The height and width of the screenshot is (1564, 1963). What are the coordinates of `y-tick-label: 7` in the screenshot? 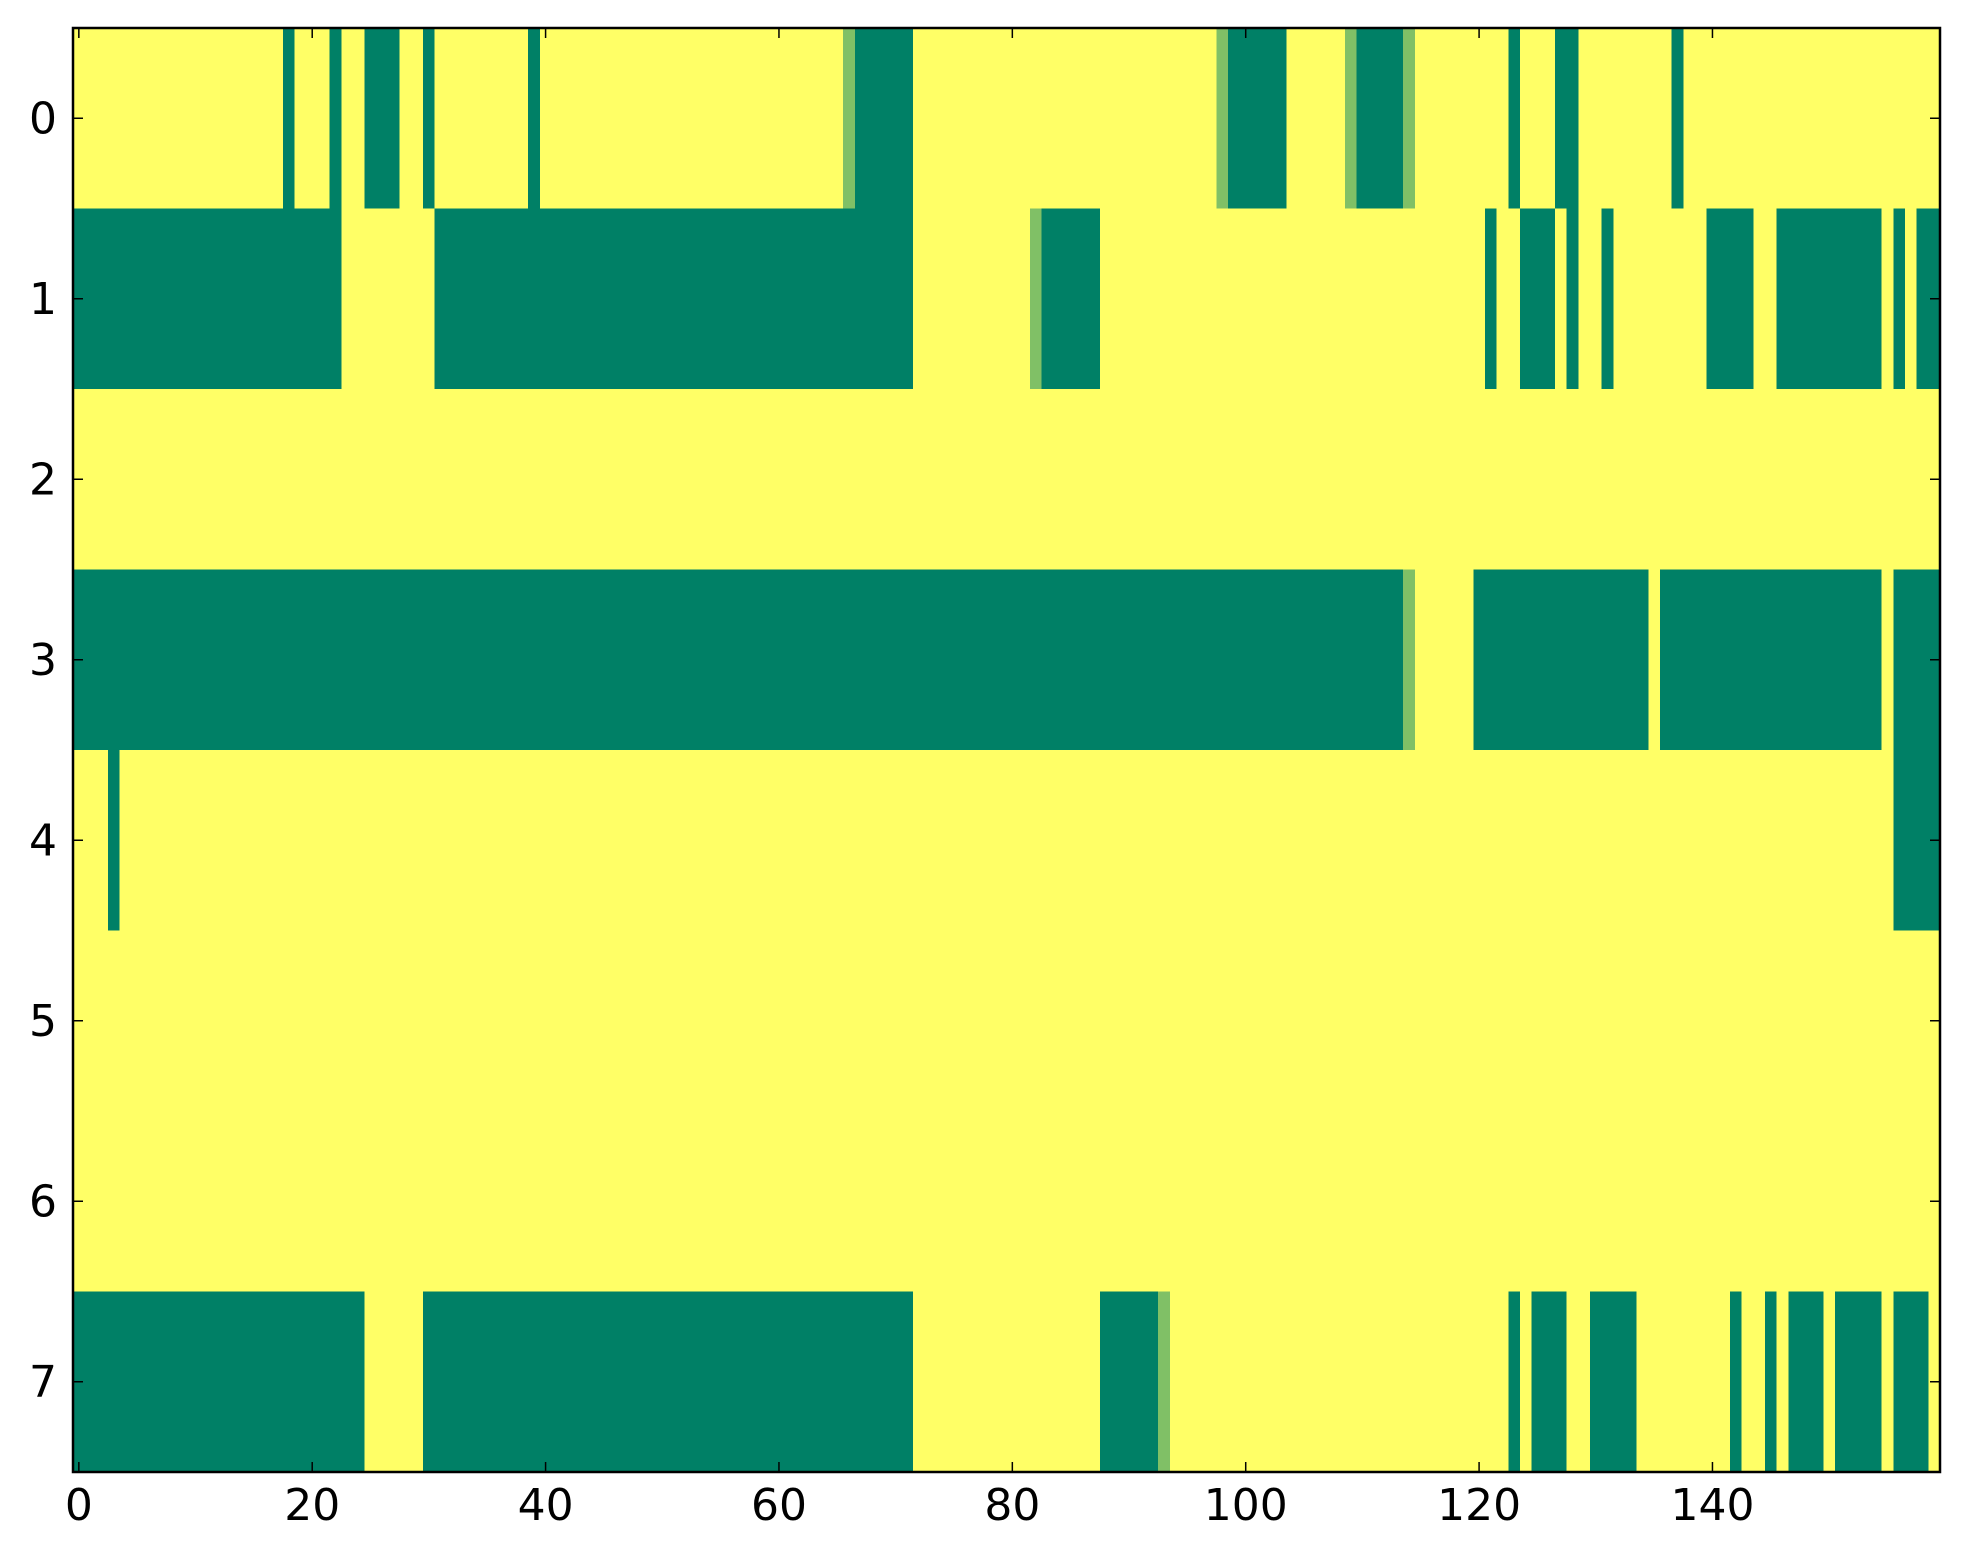 It's located at (43, 1382).